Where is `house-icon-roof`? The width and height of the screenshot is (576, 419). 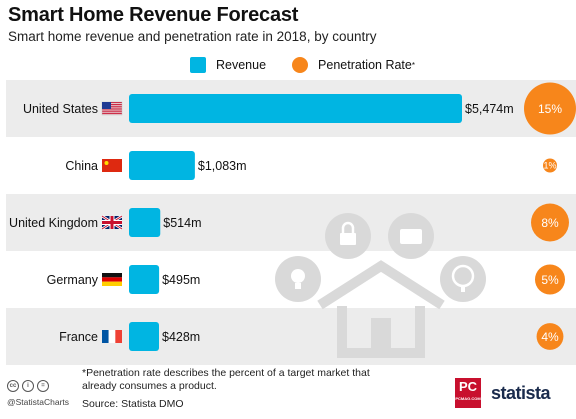 house-icon-roof is located at coordinates (381, 285).